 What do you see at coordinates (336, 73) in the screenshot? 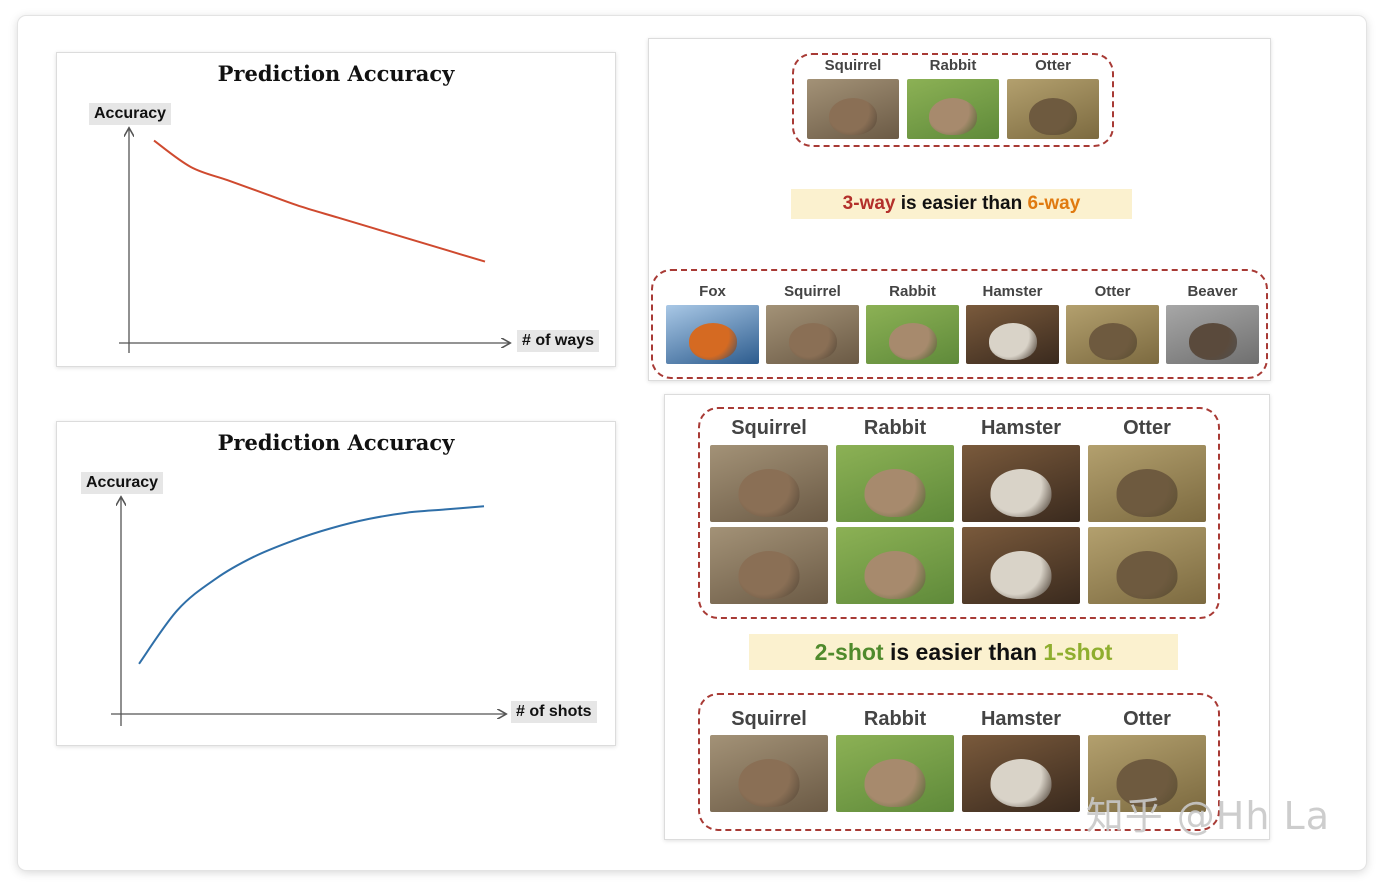
I see `ways-chart-title: Prediction Accuracy` at bounding box center [336, 73].